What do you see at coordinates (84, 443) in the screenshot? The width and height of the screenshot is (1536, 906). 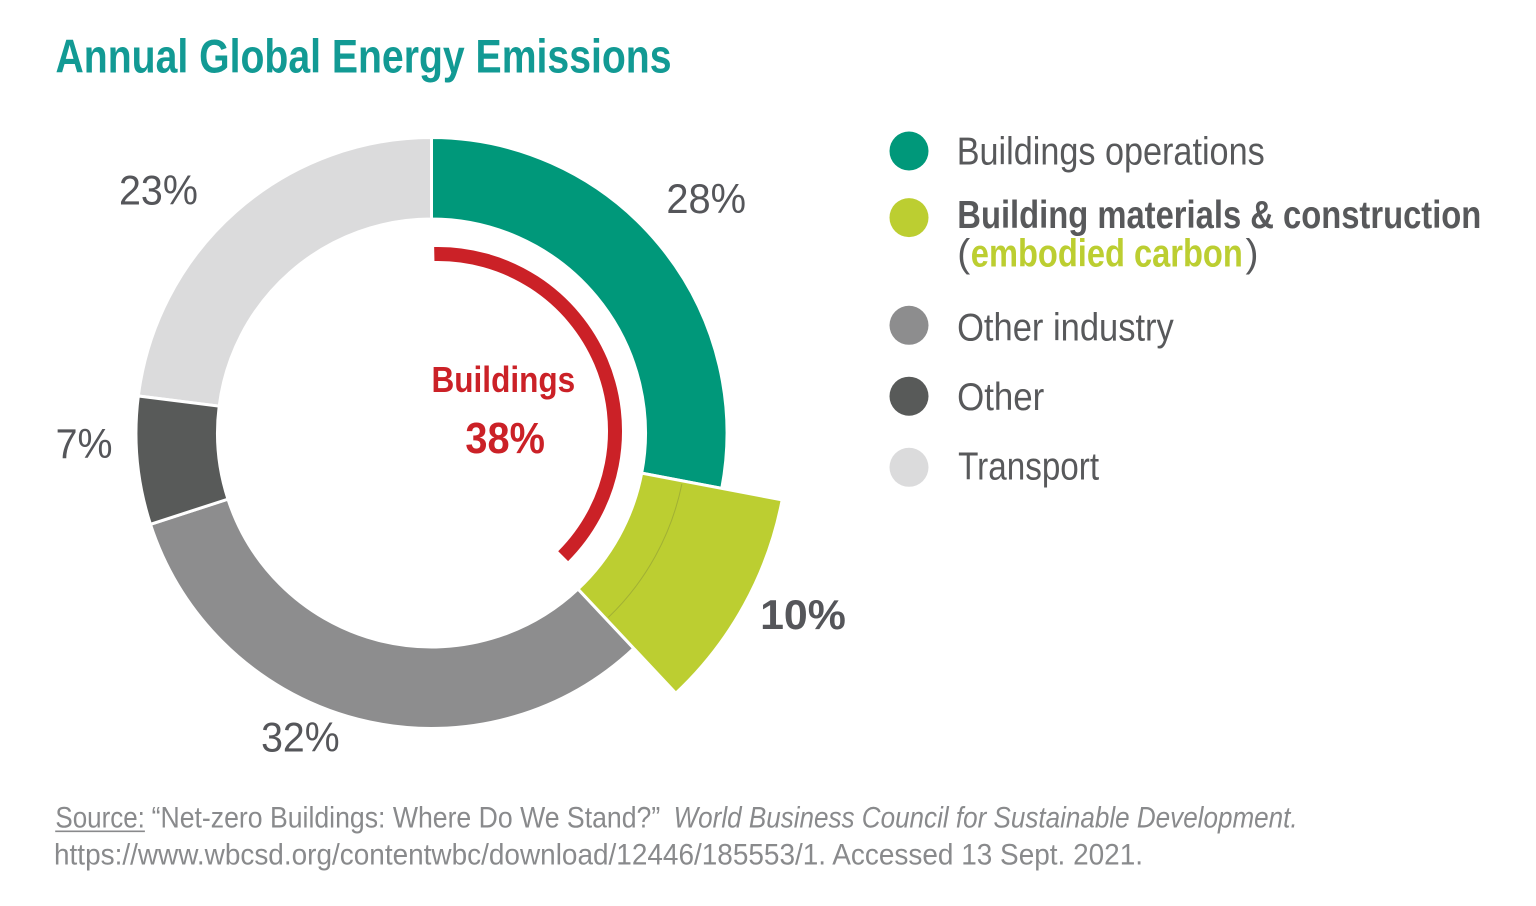 I see `svg-text: 7%` at bounding box center [84, 443].